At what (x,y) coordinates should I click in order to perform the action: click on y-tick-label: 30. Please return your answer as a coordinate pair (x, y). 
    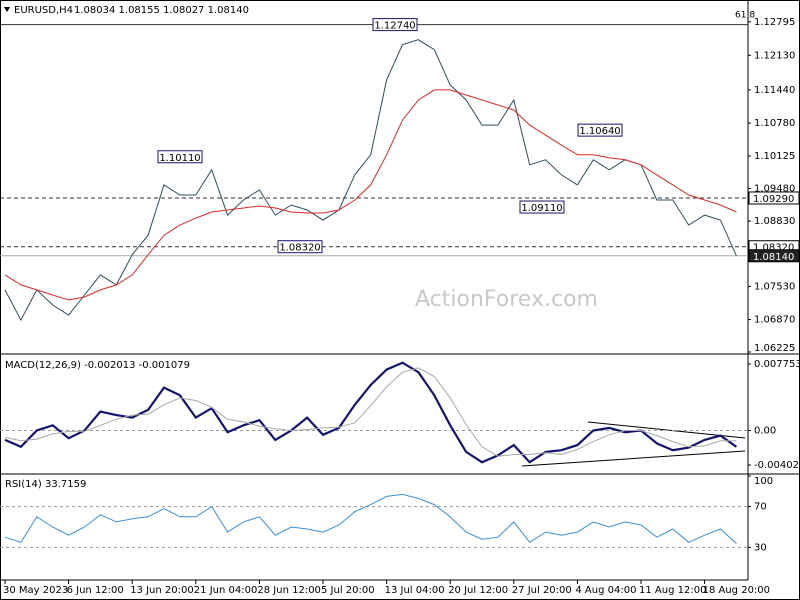
    Looking at the image, I should click on (760, 547).